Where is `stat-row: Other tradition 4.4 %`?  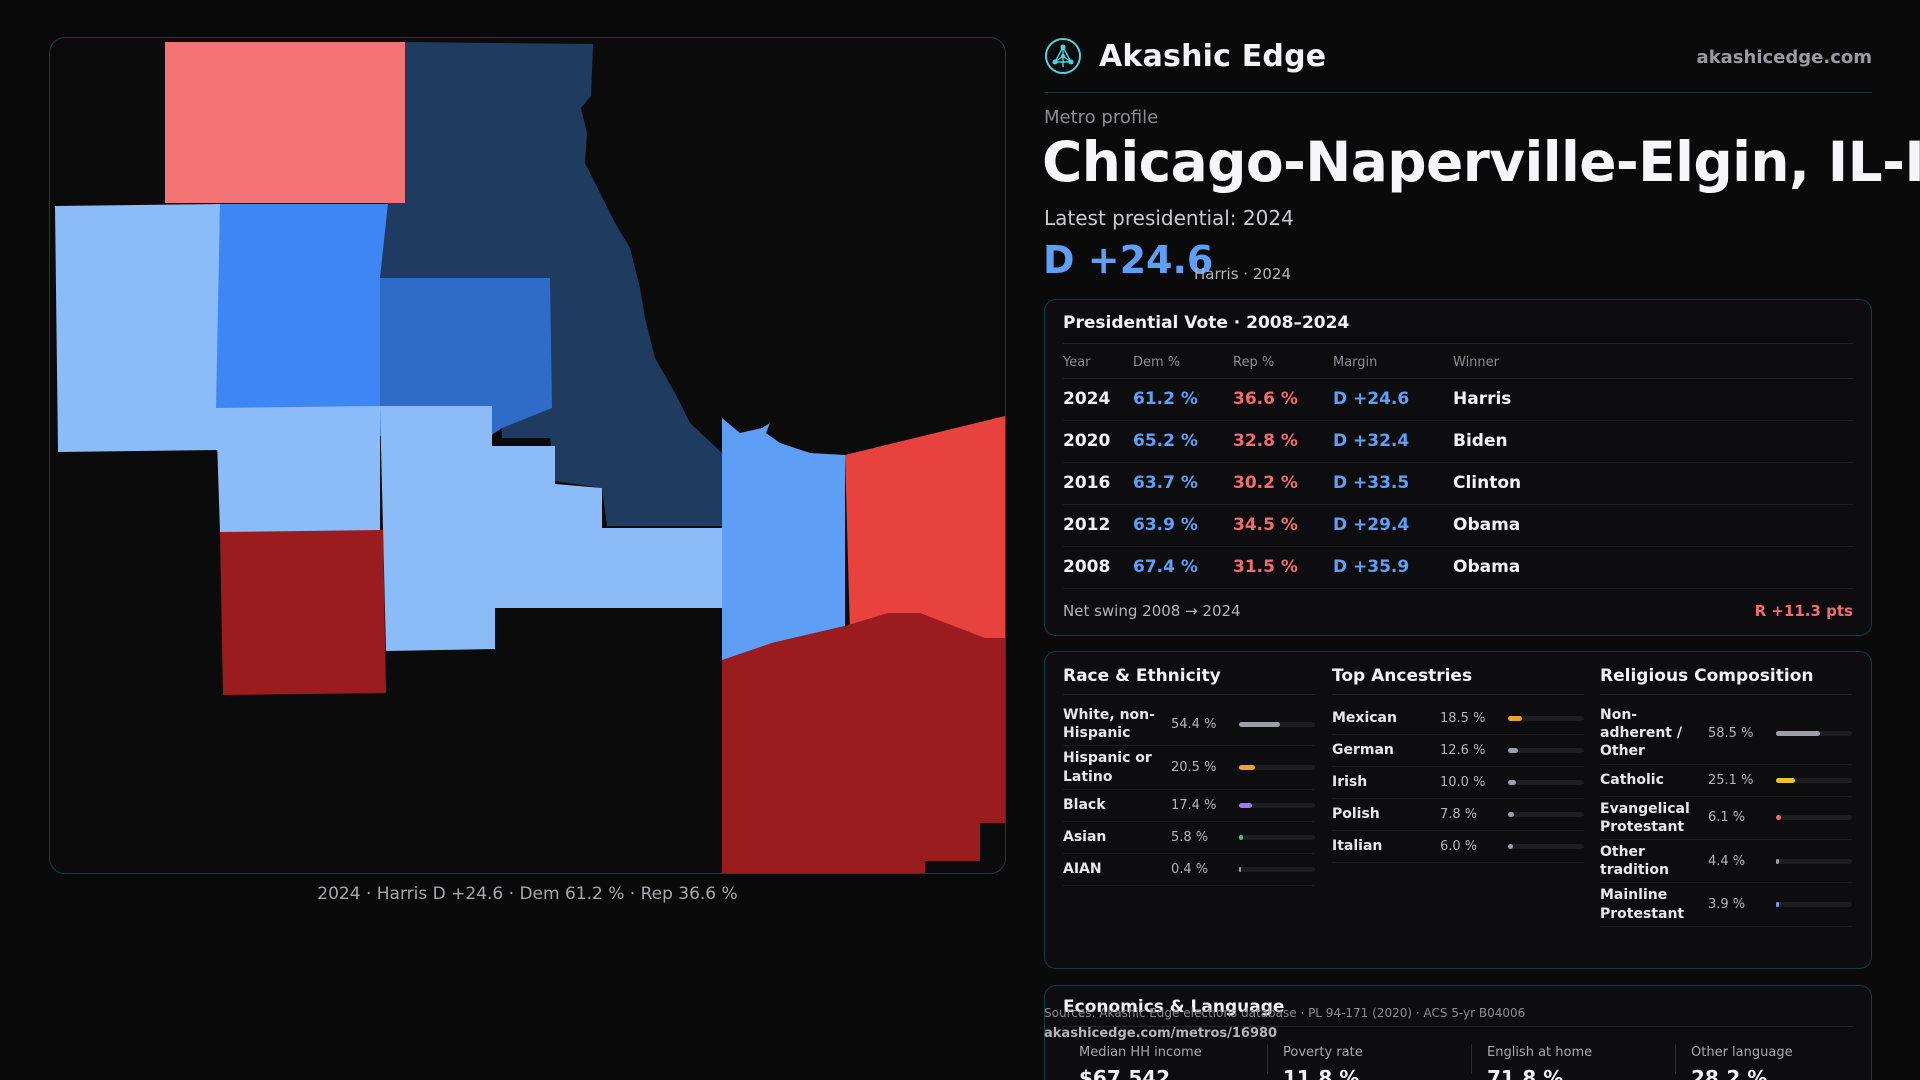 stat-row: Other tradition 4.4 % is located at coordinates (1726, 862).